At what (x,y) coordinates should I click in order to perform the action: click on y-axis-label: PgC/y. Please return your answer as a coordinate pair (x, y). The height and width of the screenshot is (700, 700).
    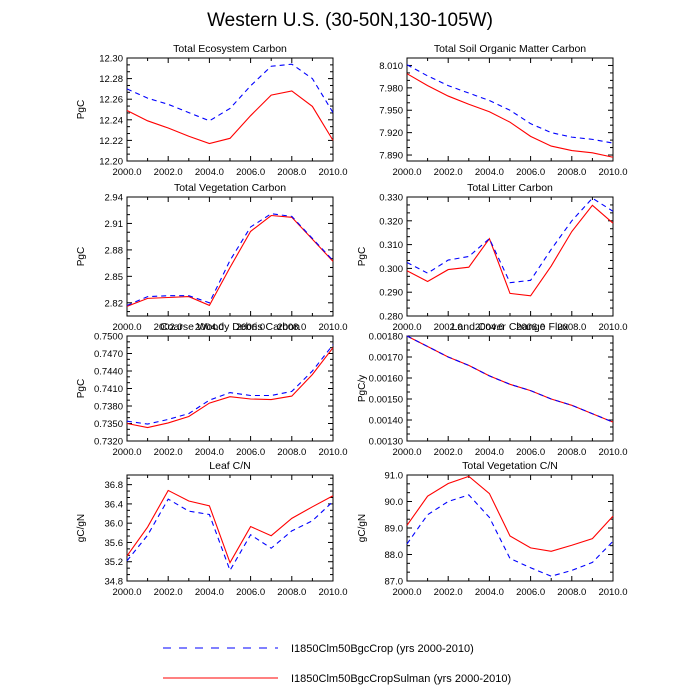
    Looking at the image, I should click on (362, 388).